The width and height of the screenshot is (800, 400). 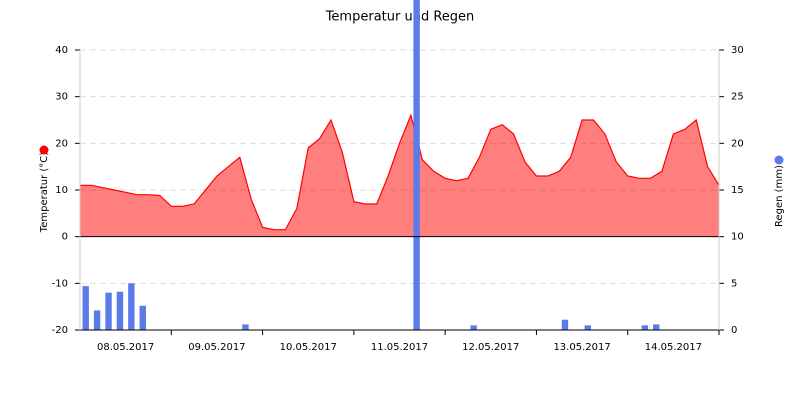 What do you see at coordinates (673, 347) in the screenshot?
I see `x-tick-label: 14.05.2017` at bounding box center [673, 347].